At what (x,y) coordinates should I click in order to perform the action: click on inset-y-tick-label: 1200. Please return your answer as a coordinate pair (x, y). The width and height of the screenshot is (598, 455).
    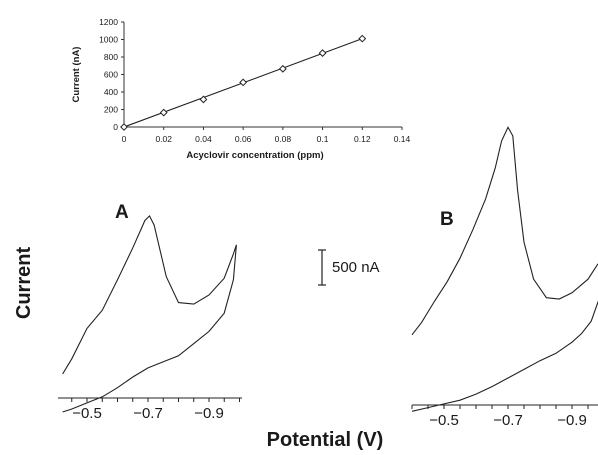
    Looking at the image, I should click on (108, 22).